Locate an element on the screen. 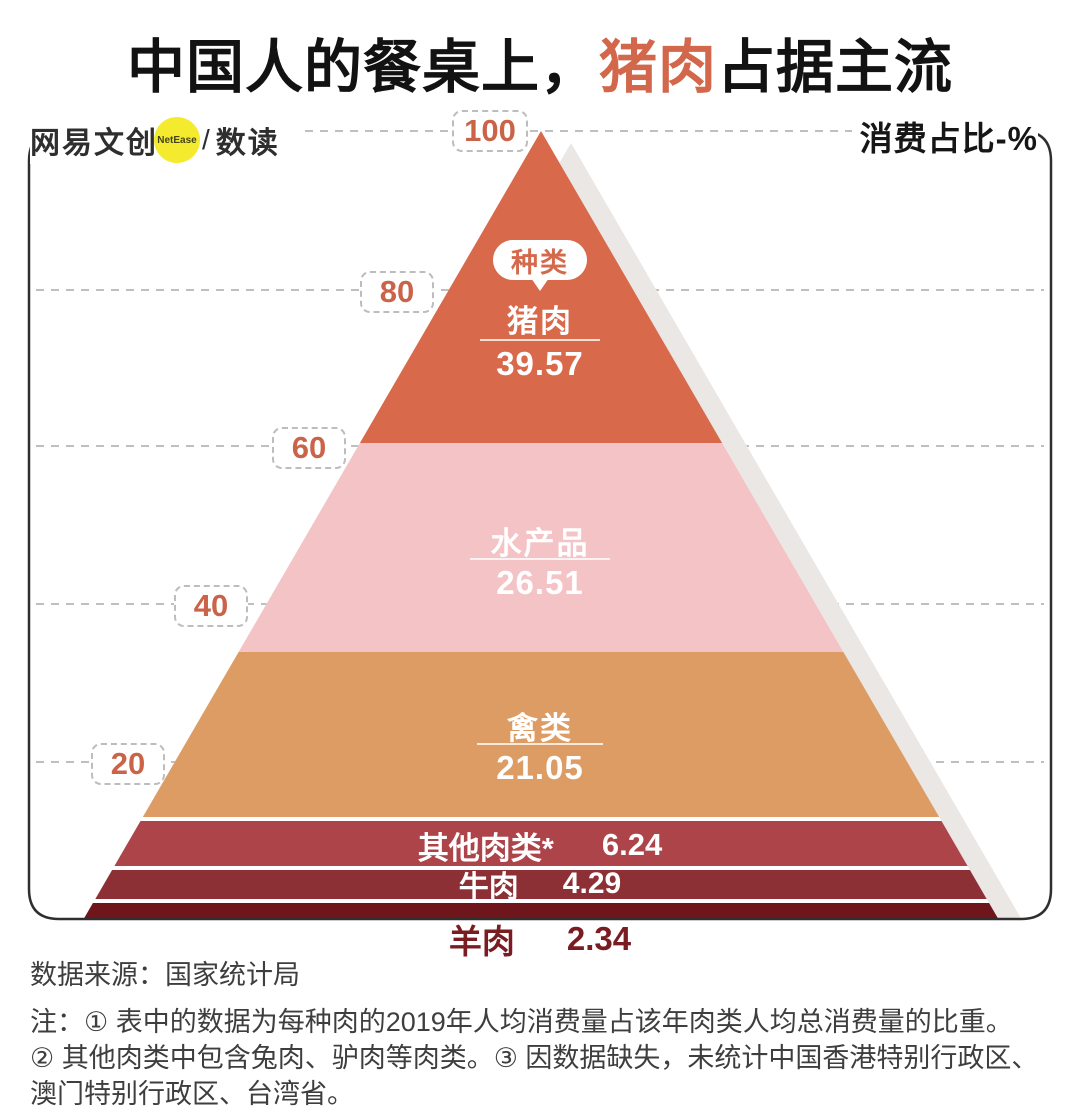 The width and height of the screenshot is (1080, 1107). tick-label-60: 60 is located at coordinates (309, 448).